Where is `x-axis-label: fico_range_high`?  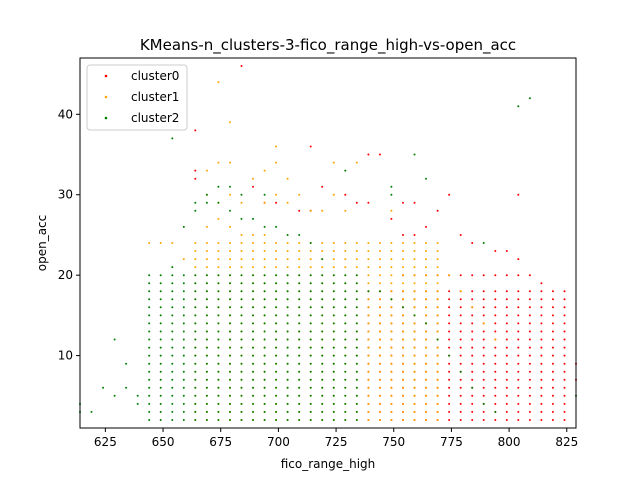 x-axis-label: fico_range_high is located at coordinates (328, 464).